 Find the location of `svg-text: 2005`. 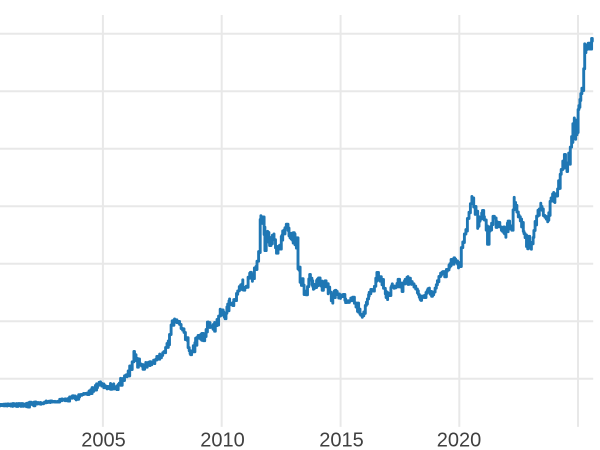

svg-text: 2005 is located at coordinates (103, 440).